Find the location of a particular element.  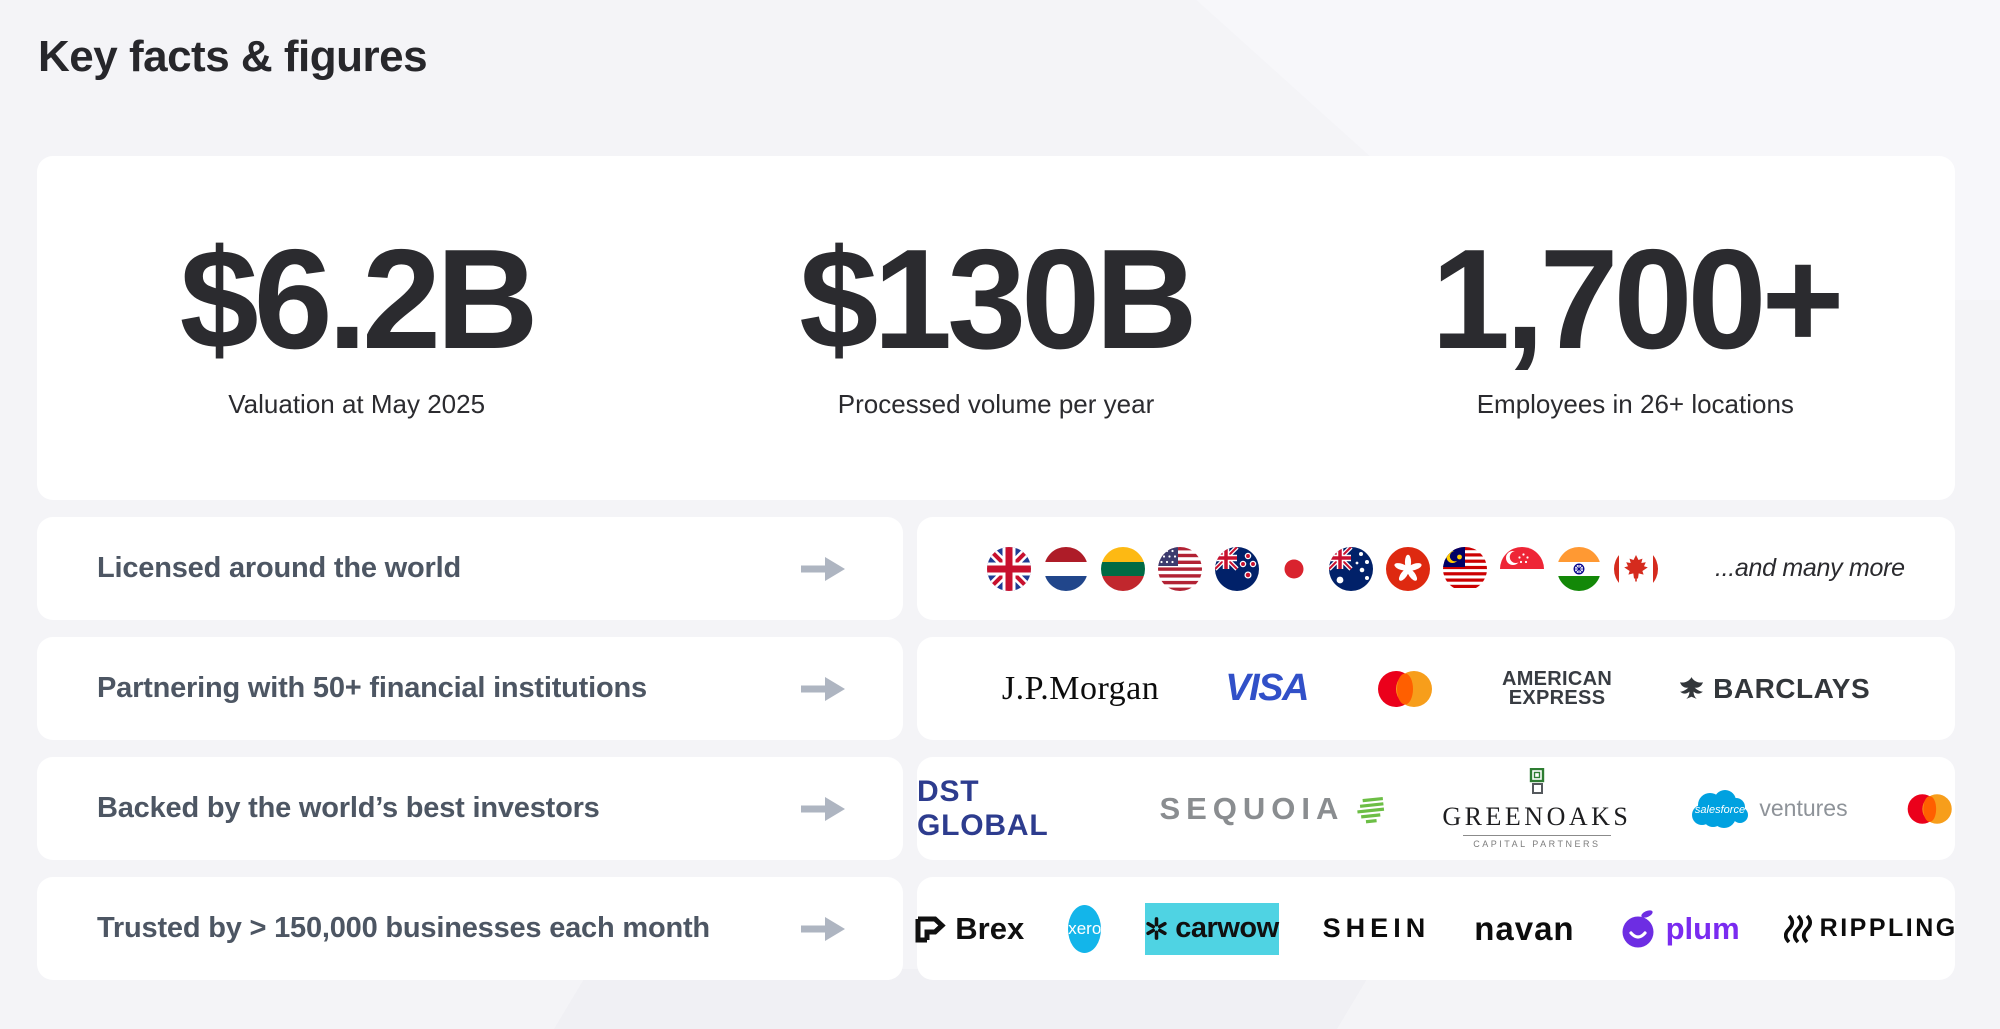

plum-logo: plum is located at coordinates (1679, 929).